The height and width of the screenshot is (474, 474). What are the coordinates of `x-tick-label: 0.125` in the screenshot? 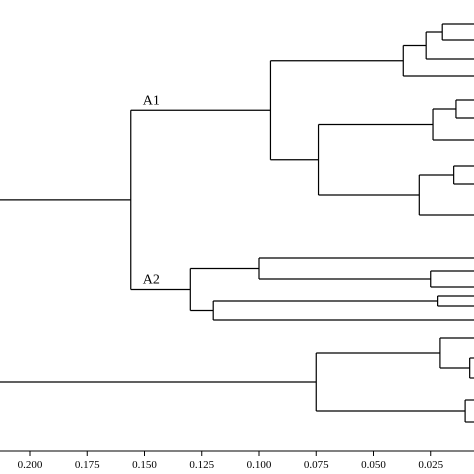 It's located at (201, 465).